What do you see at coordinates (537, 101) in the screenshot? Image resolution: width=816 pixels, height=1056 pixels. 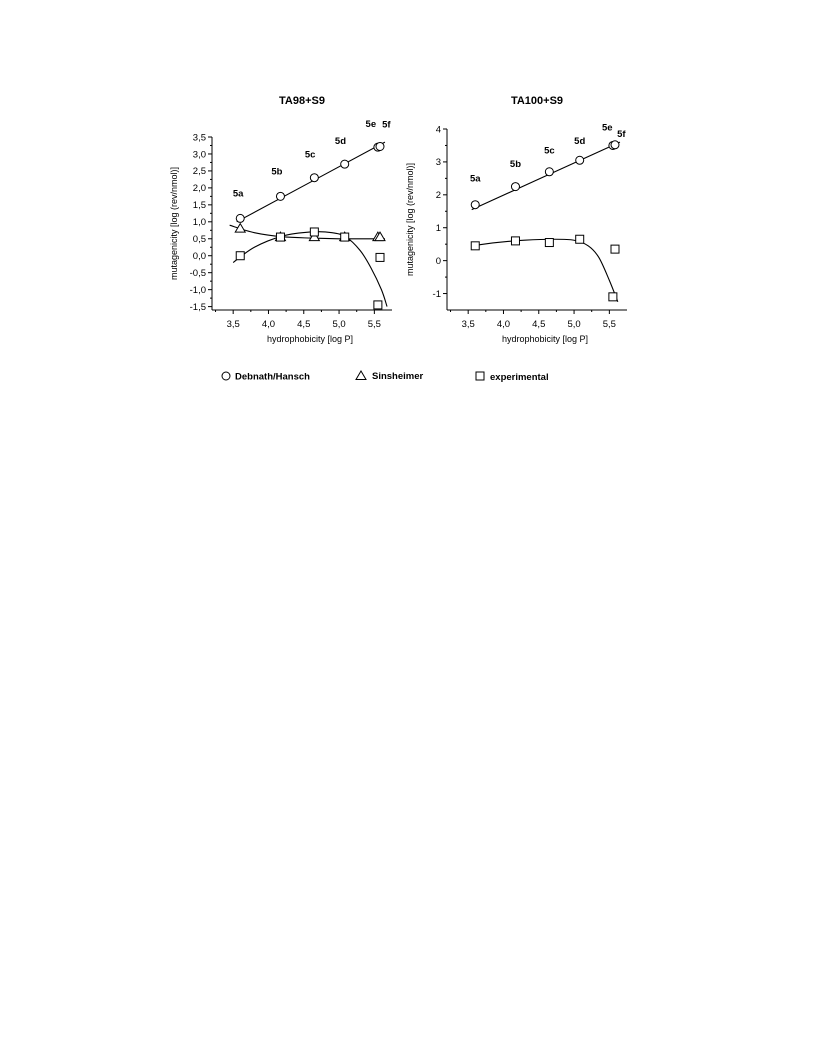 I see `chart-title: TA100+S9` at bounding box center [537, 101].